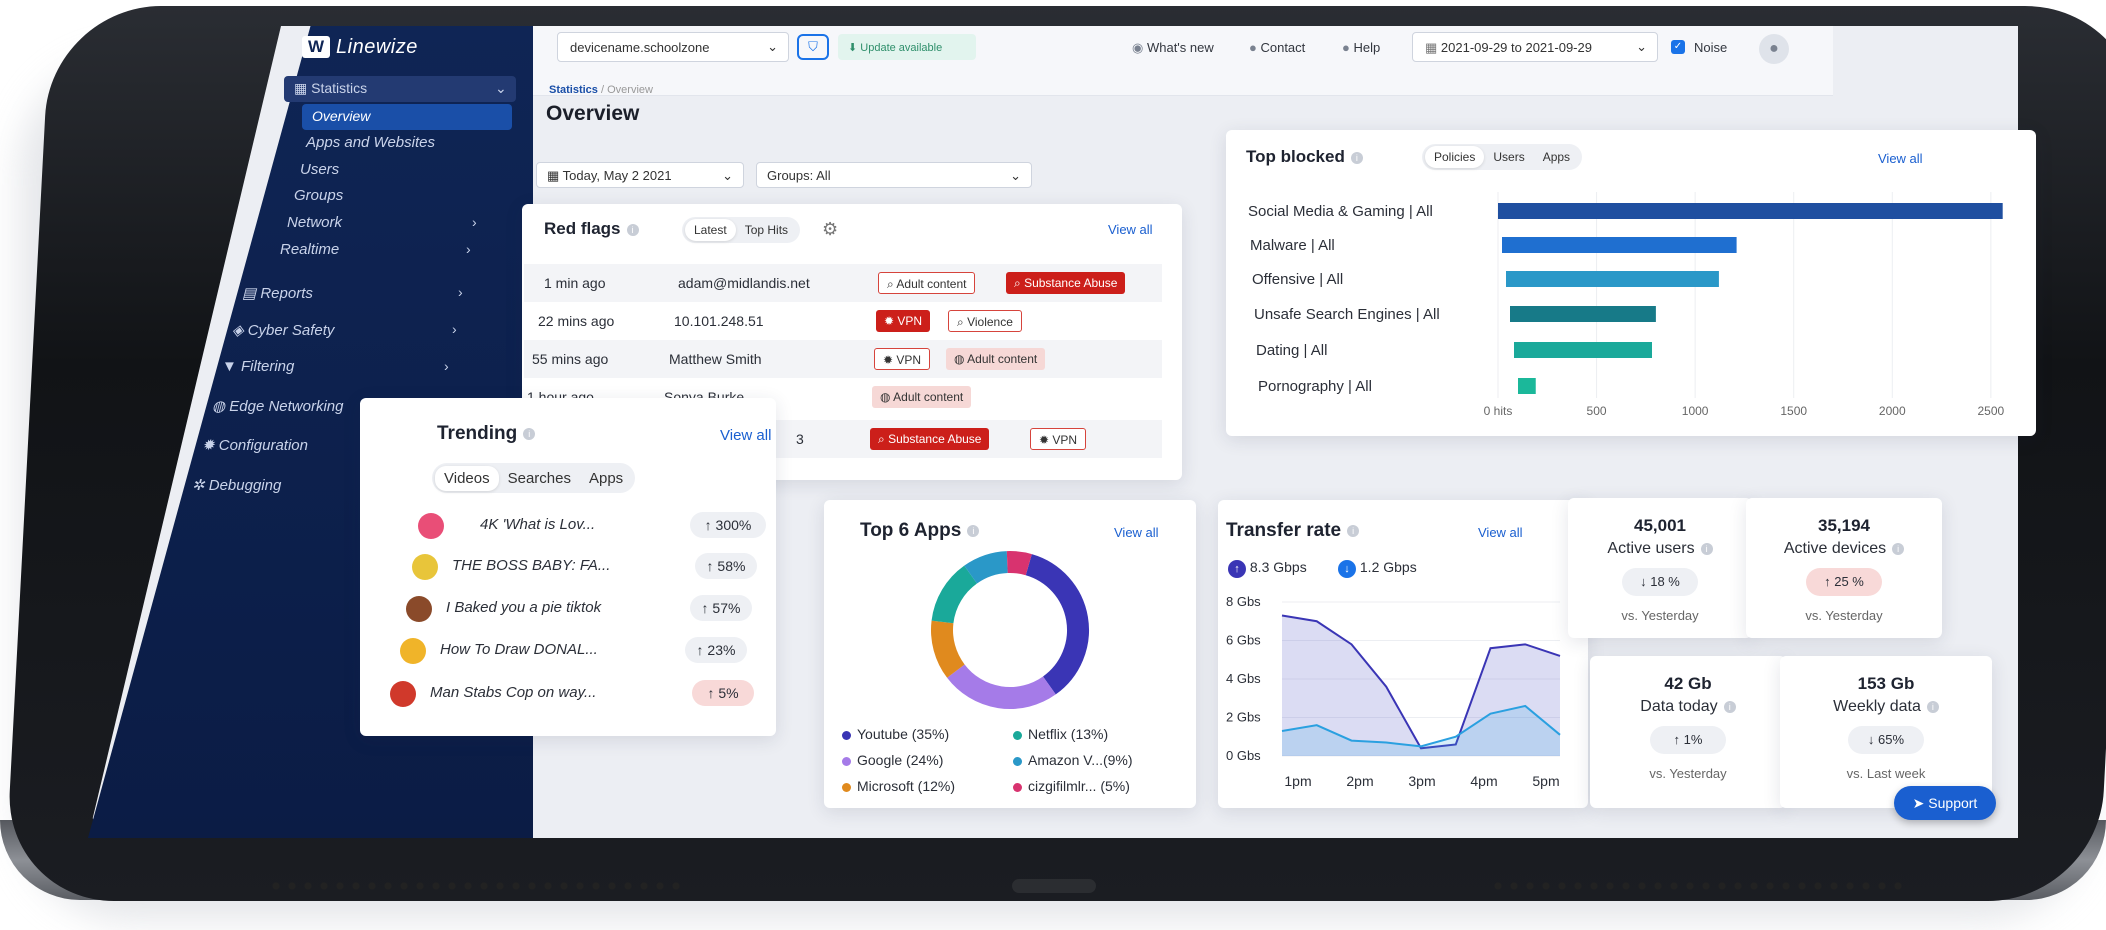 This screenshot has height=930, width=2106. What do you see at coordinates (277, 293) in the screenshot?
I see `sidebar-item-reports: ▤ Reports` at bounding box center [277, 293].